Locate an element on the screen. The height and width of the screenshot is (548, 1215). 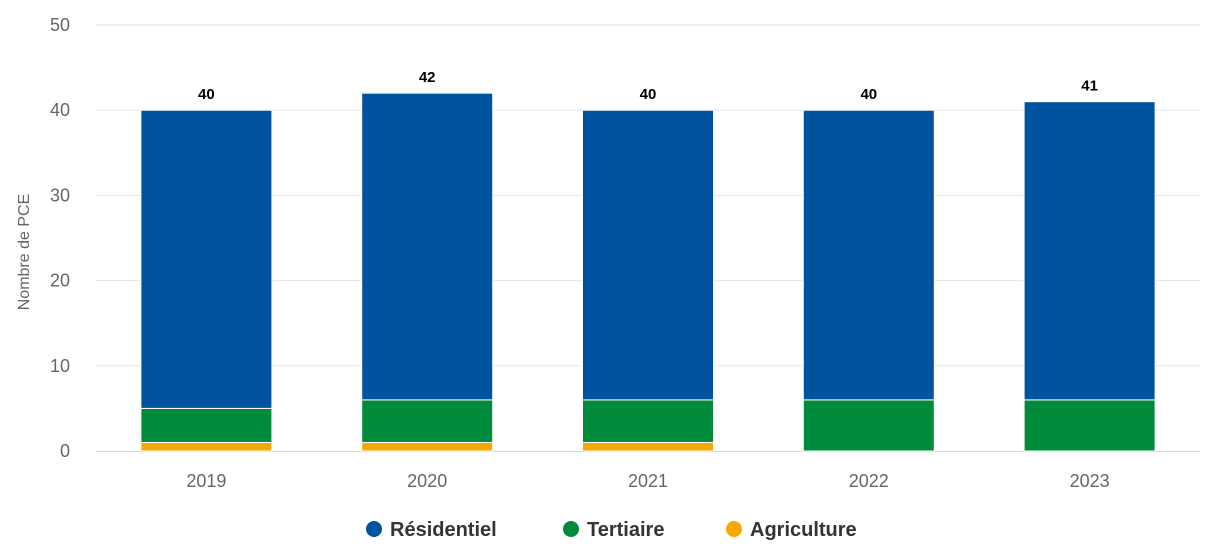
total-data-label: 41 is located at coordinates (1089, 86).